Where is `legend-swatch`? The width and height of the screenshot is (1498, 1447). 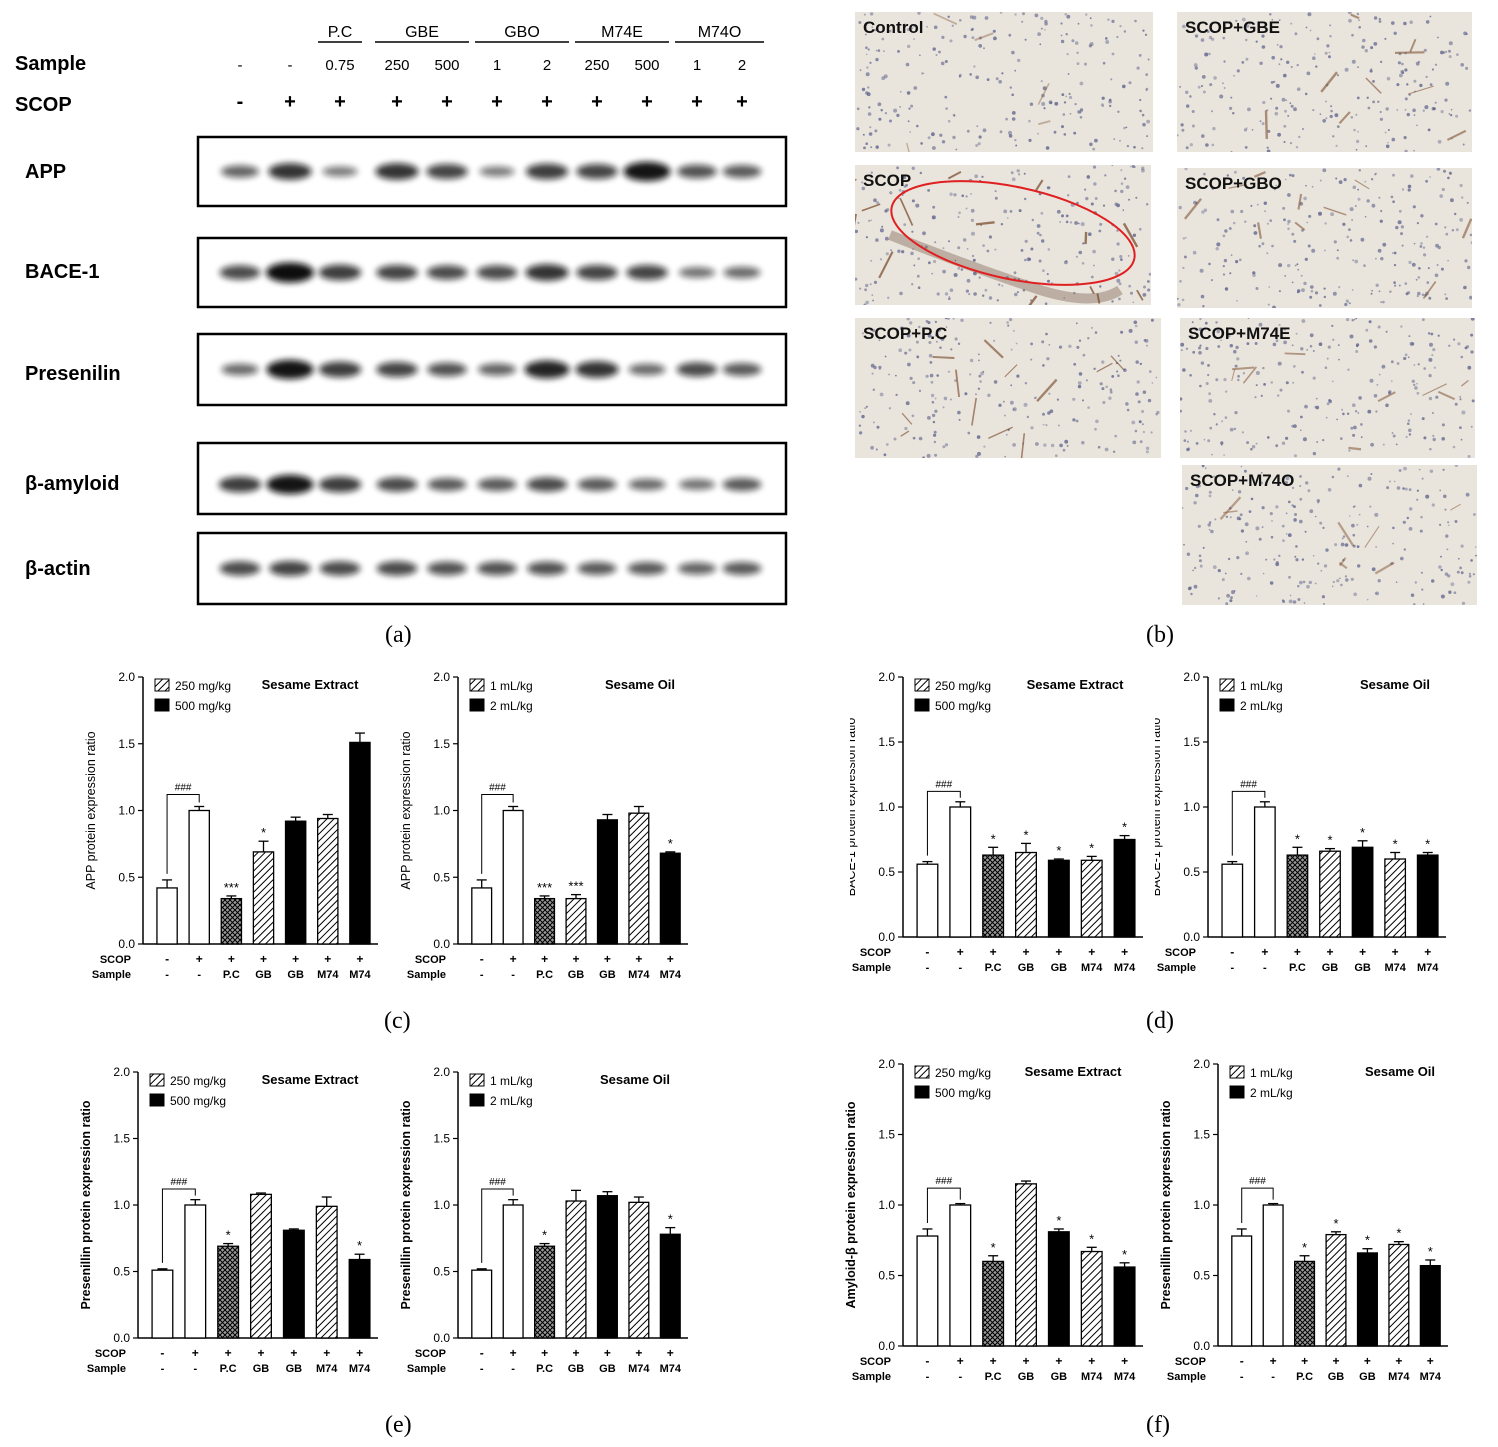
legend-swatch is located at coordinates (162, 685).